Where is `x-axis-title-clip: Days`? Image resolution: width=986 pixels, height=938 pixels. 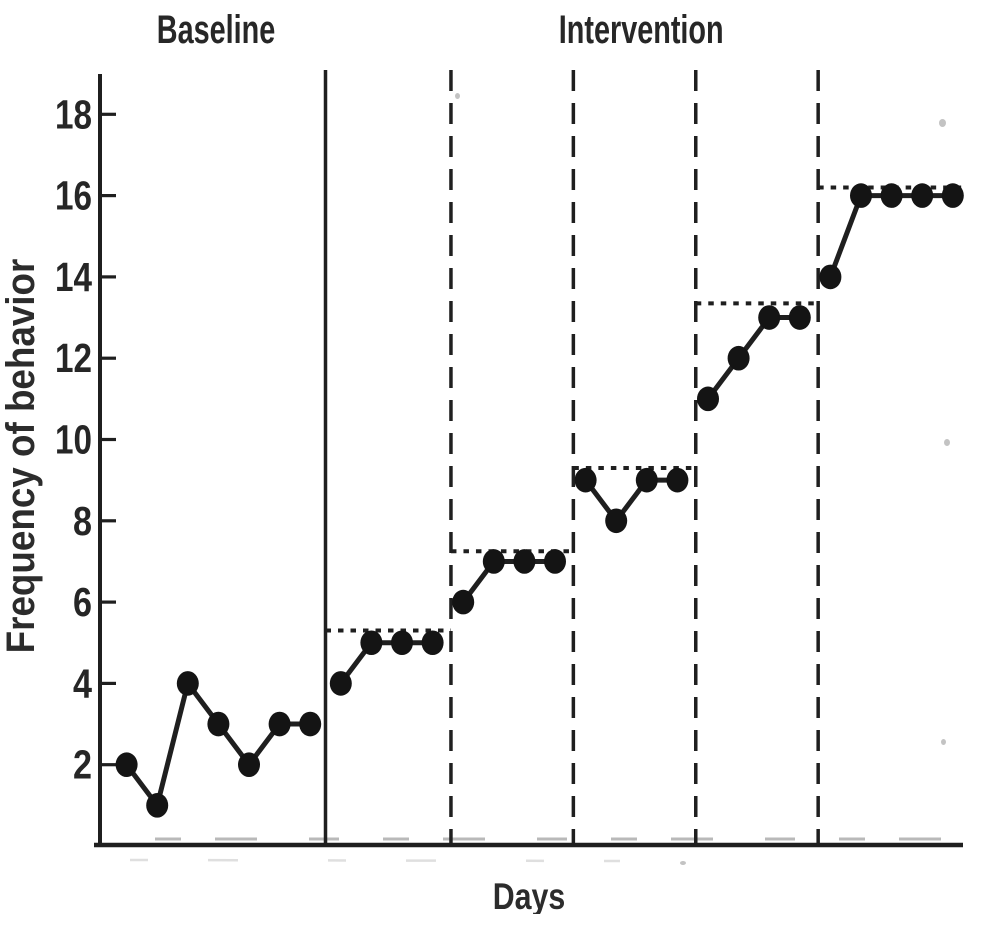 x-axis-title-clip: Days is located at coordinates (529, 895).